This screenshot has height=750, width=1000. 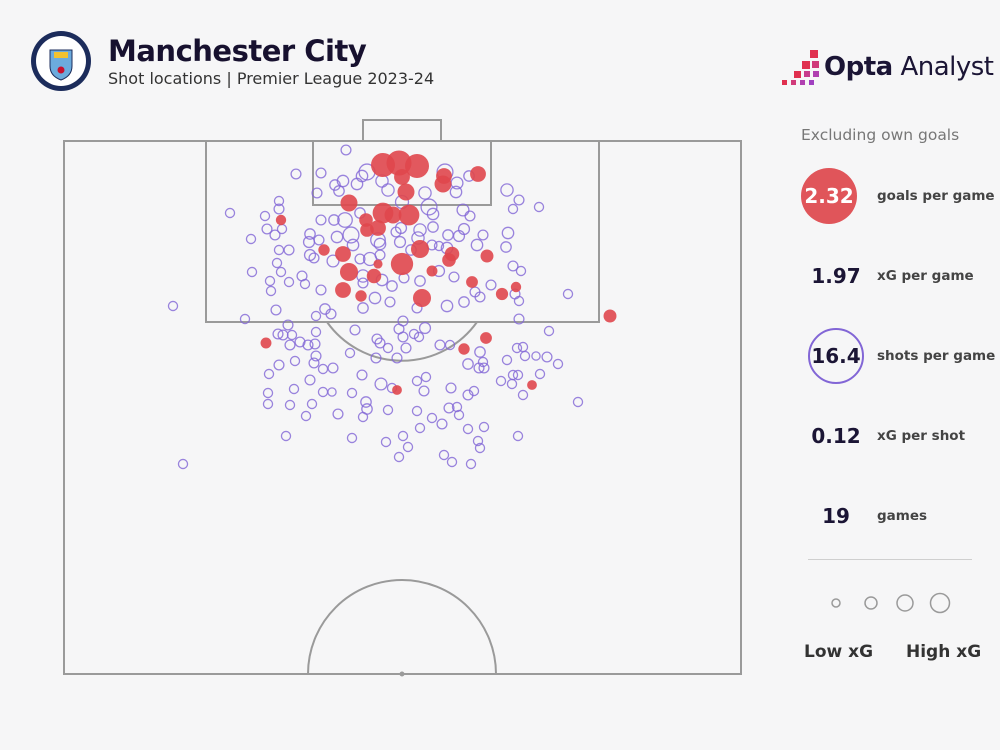 I want to click on centre-spot, so click(x=402, y=674).